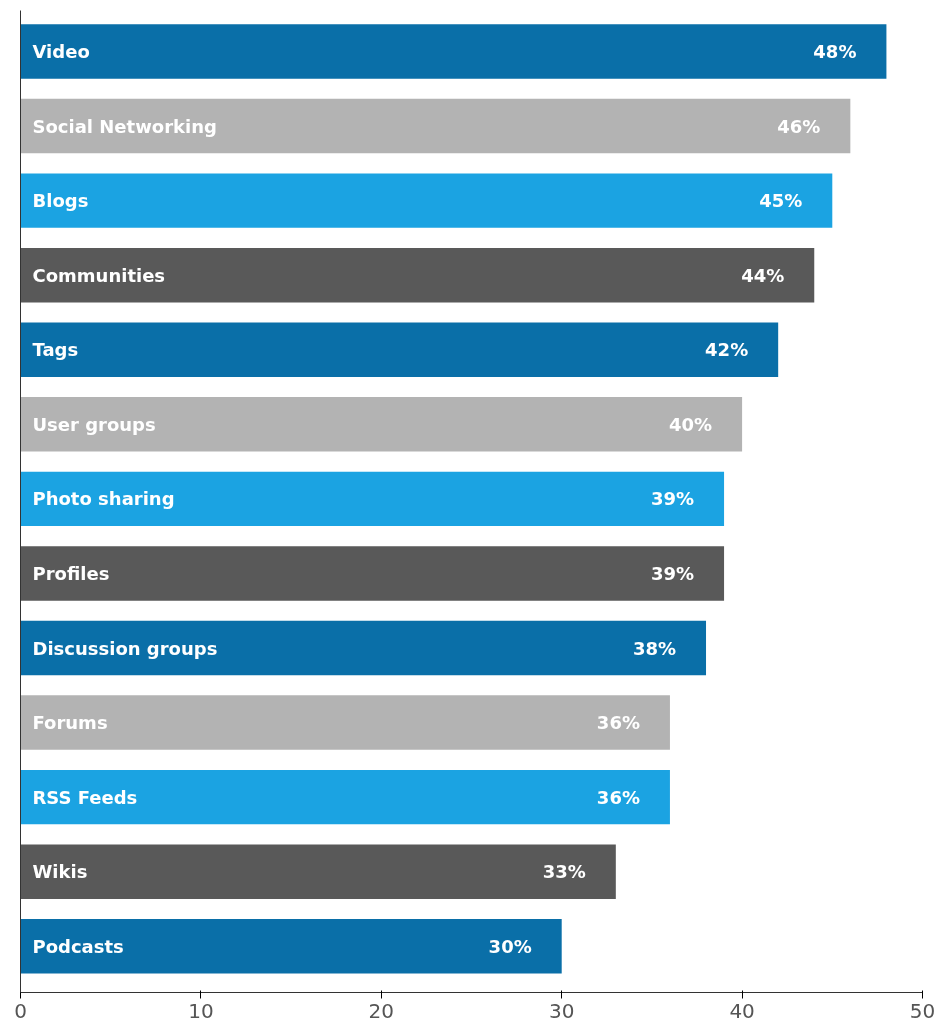  What do you see at coordinates (55, 350) in the screenshot?
I see `y-tick-label: Tags` at bounding box center [55, 350].